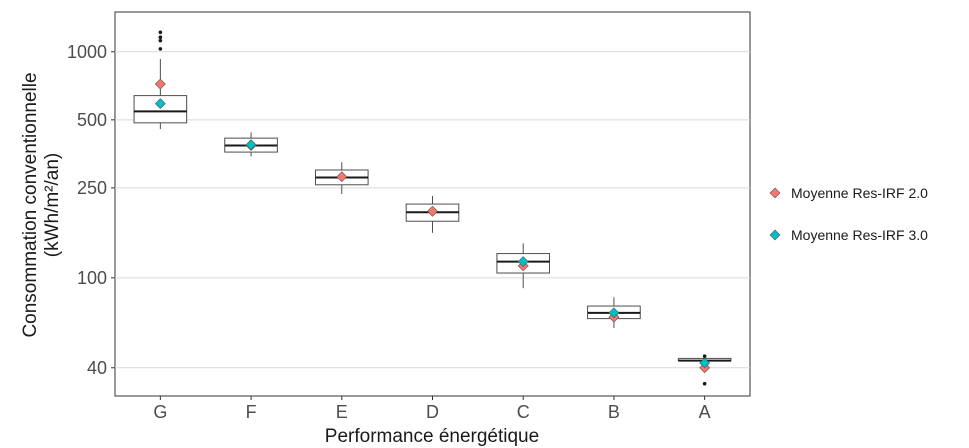  Describe the element at coordinates (251, 412) in the screenshot. I see `x-tick-label: F` at that location.